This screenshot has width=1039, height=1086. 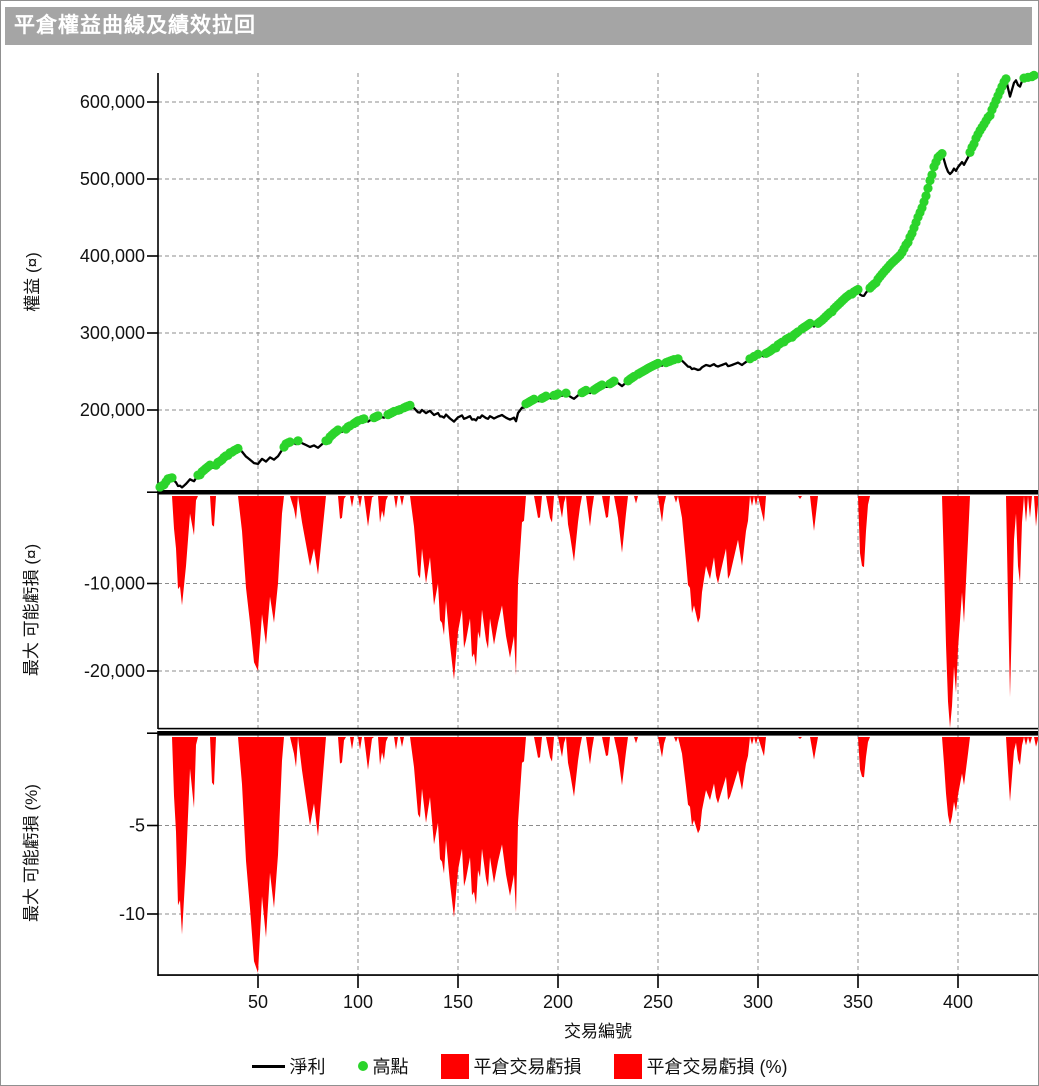 I want to click on high-point-dot-swatch-icon, so click(x=362, y=1066).